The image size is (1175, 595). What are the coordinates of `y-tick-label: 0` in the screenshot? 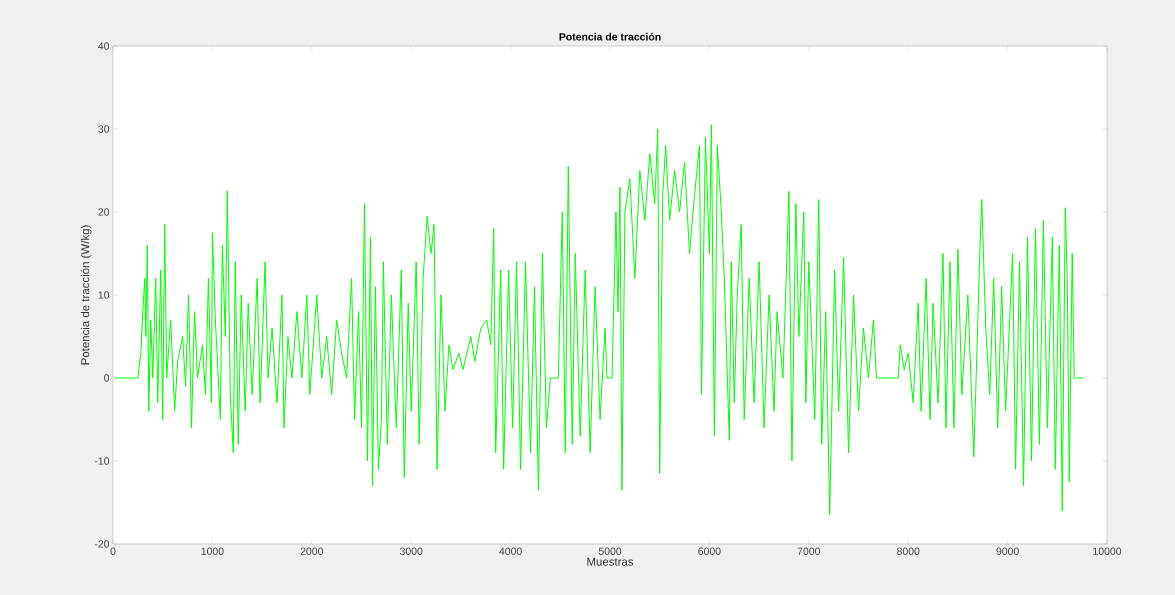 It's located at (107, 378).